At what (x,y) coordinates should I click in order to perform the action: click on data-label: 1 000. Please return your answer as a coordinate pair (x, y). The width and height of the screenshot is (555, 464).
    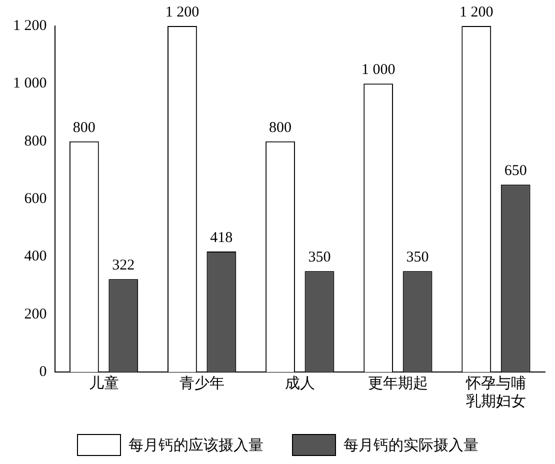
    Looking at the image, I should click on (378, 70).